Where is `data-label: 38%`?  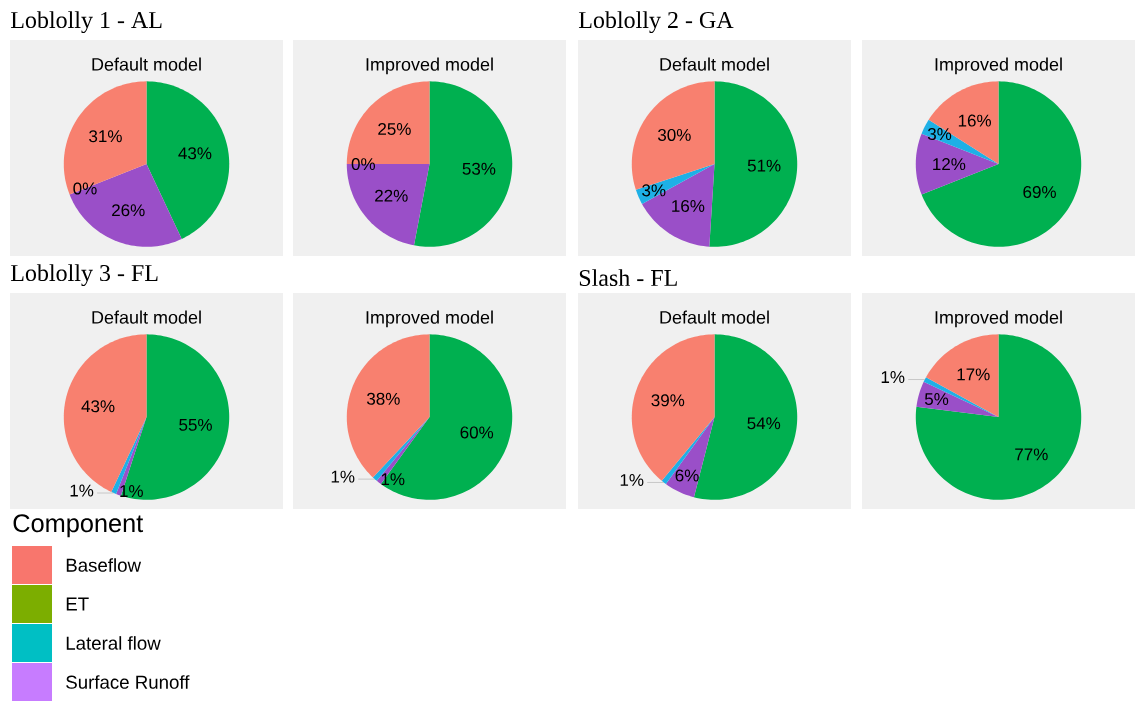 data-label: 38% is located at coordinates (383, 398).